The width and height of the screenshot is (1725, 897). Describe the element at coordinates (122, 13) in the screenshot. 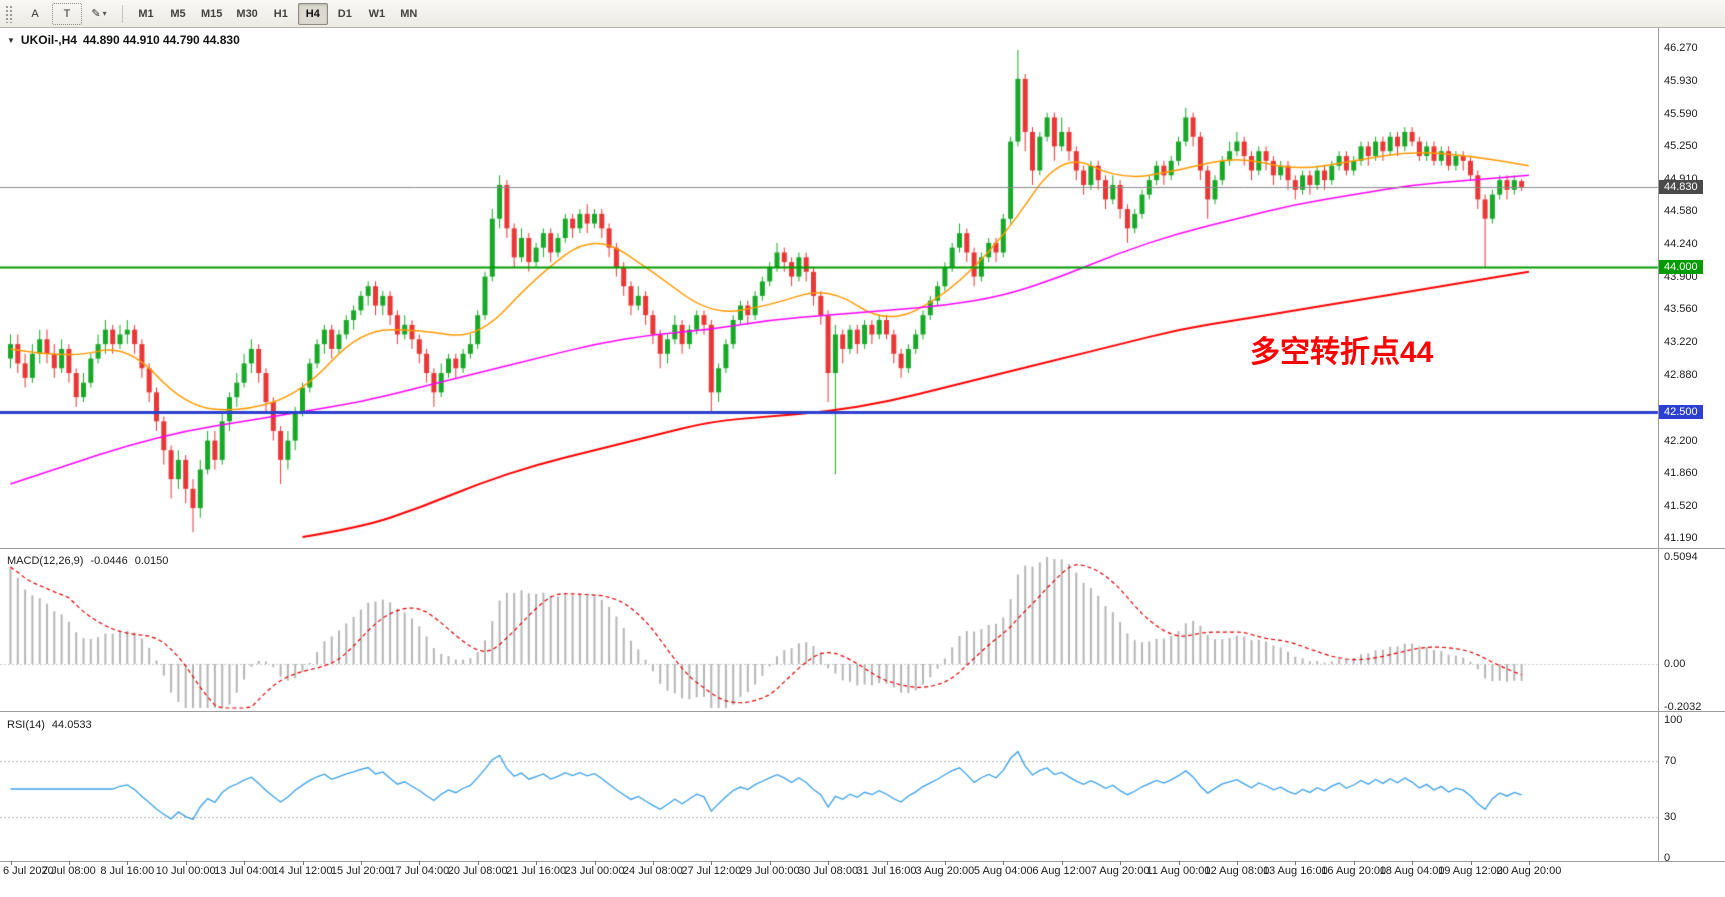

I see `toolbar-separator` at that location.